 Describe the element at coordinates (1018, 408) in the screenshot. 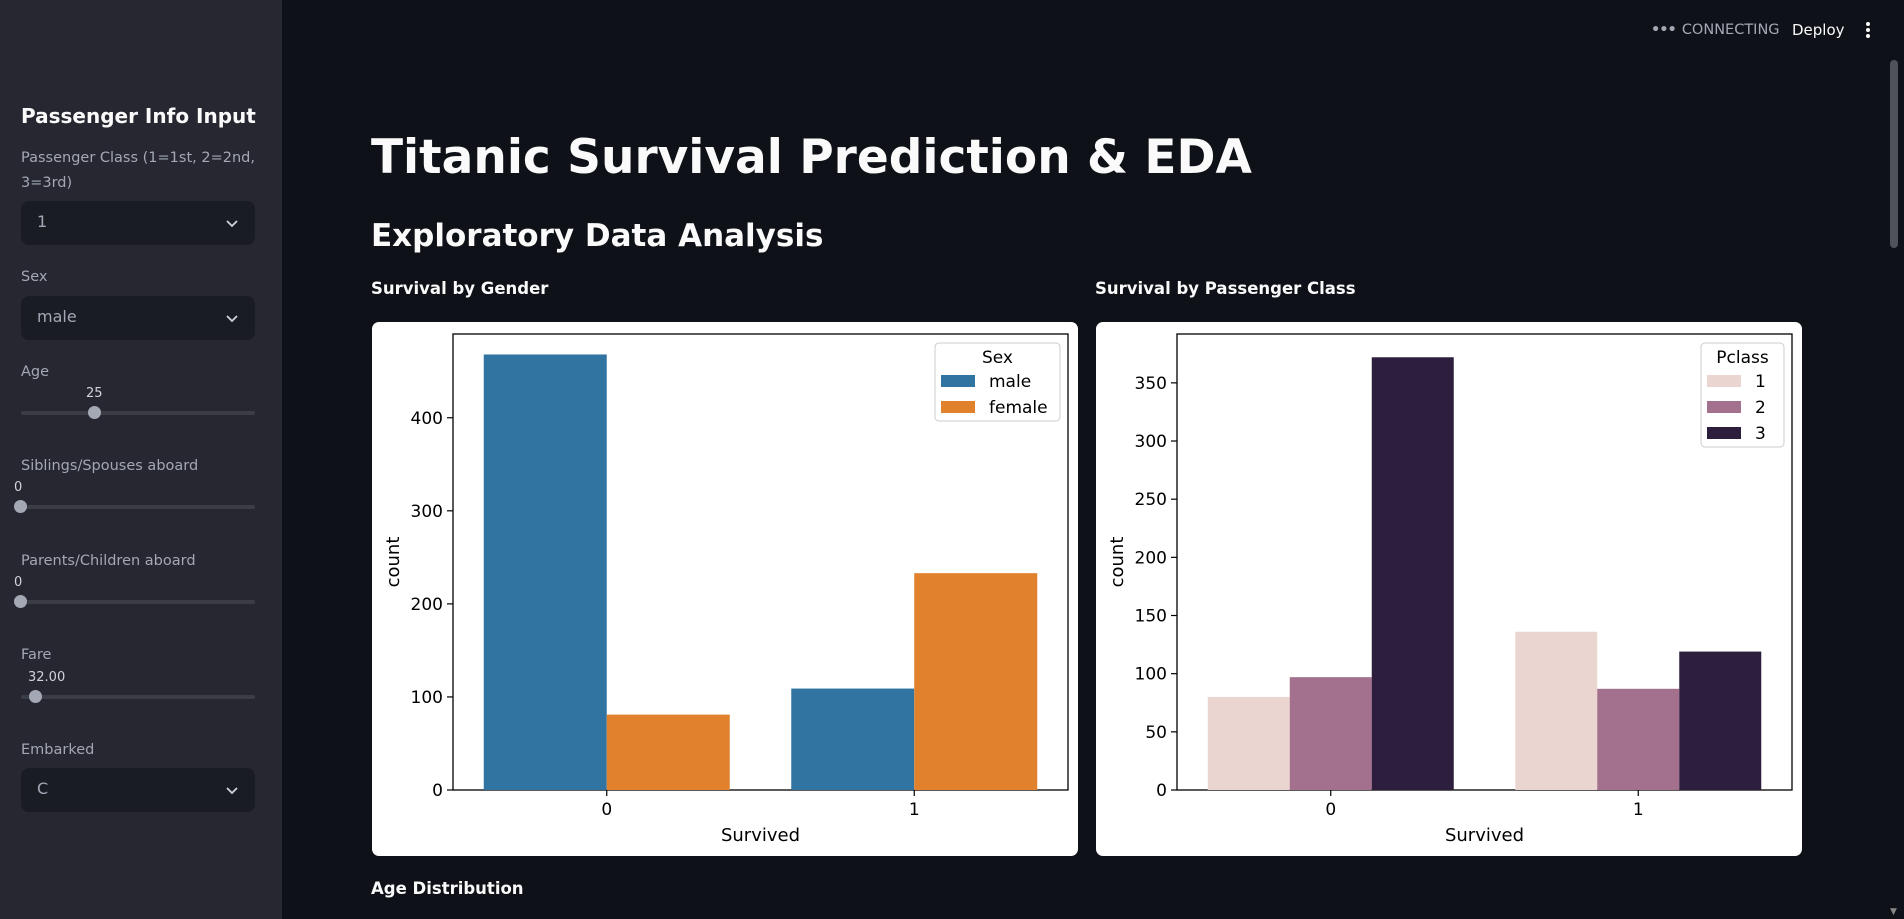

I see `legend-label: female` at that location.